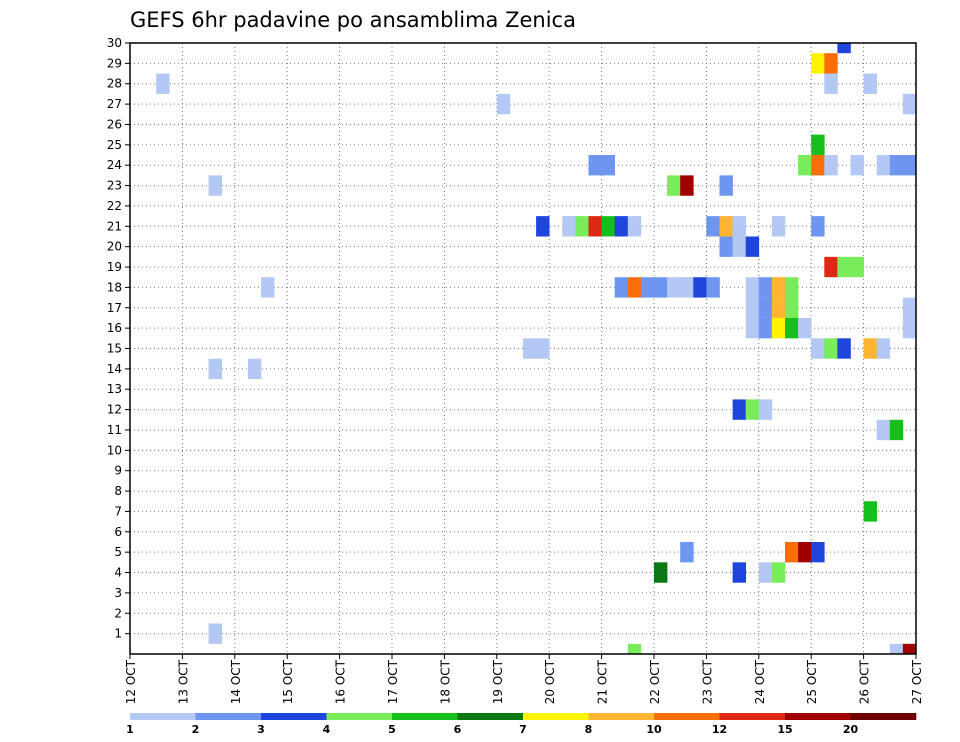  I want to click on y-tick-label: 8, so click(118, 491).